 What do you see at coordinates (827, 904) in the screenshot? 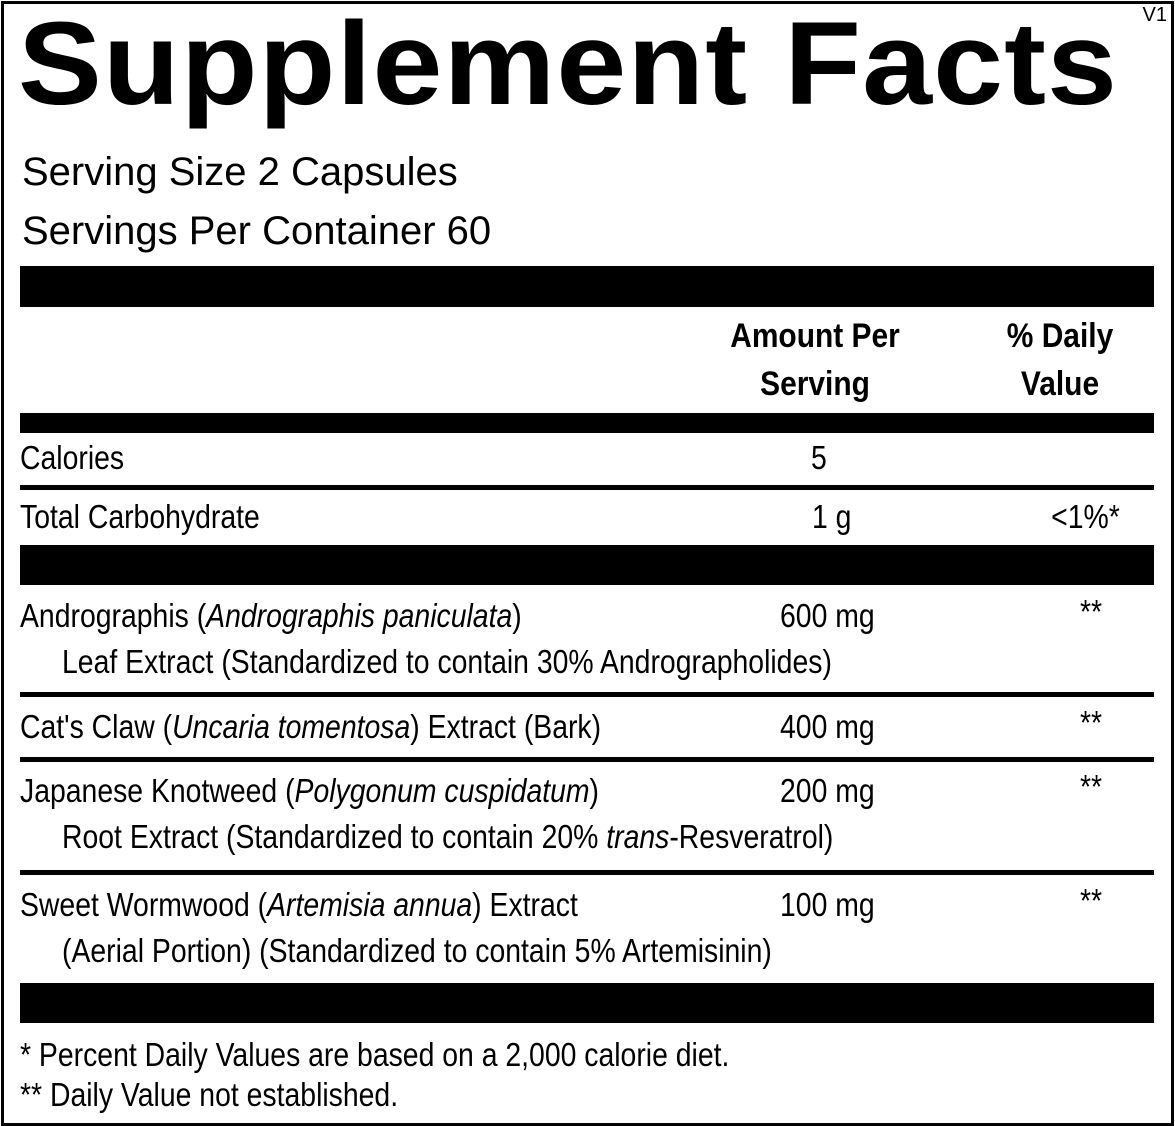
I see `ingredient-amount: 100 mg` at bounding box center [827, 904].